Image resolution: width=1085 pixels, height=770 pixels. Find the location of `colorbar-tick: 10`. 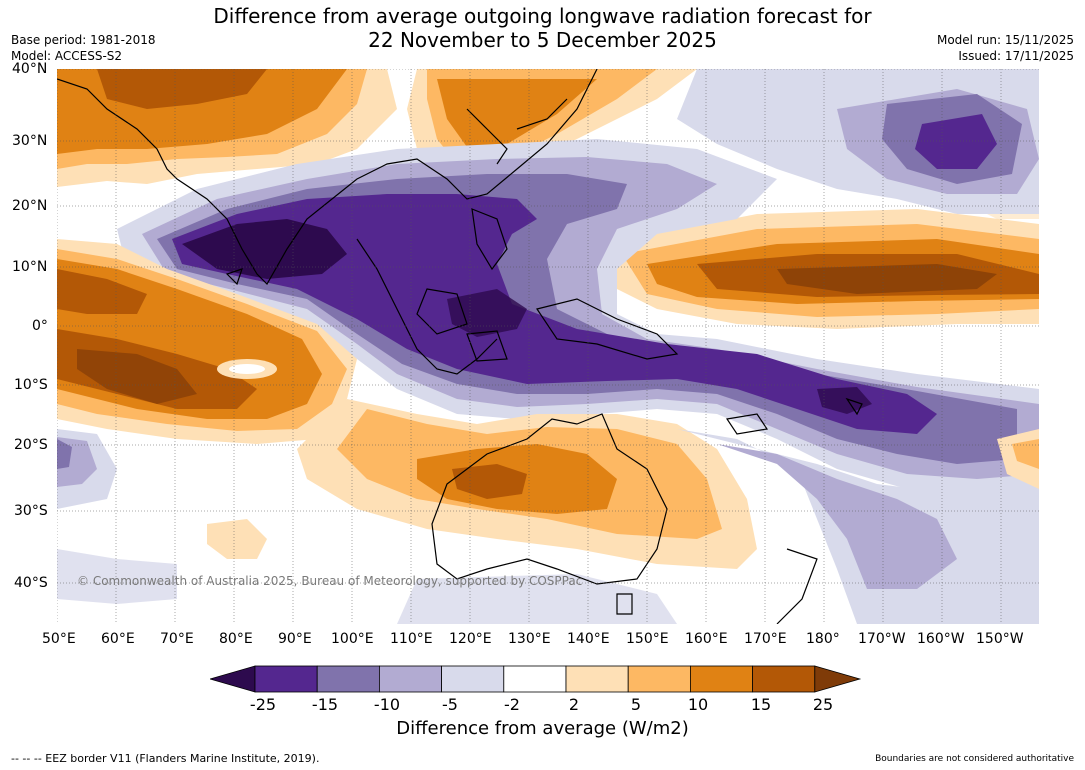

colorbar-tick: 10 is located at coordinates (698, 704).